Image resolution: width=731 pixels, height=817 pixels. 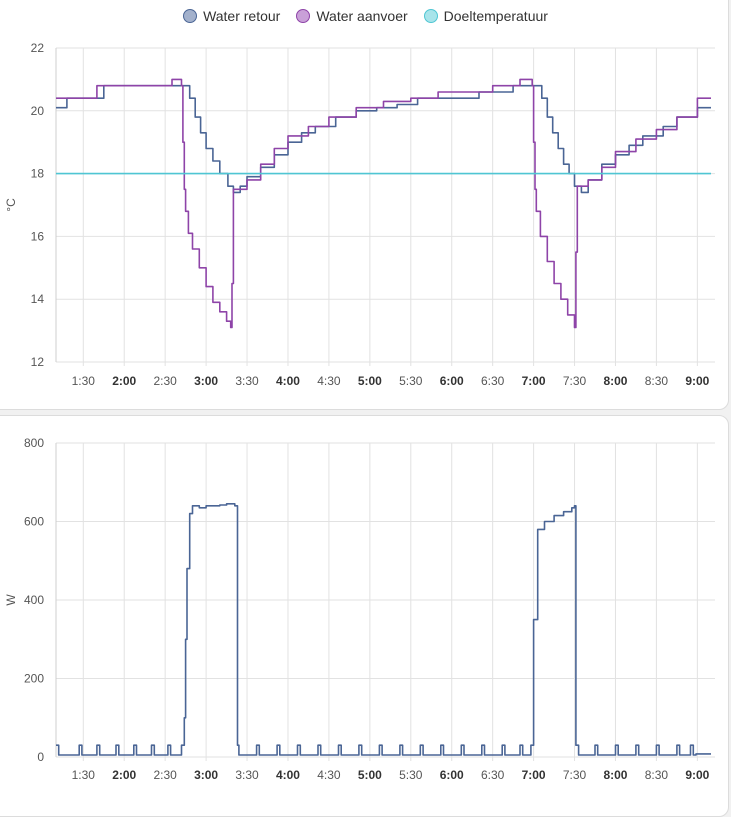 What do you see at coordinates (34, 522) in the screenshot?
I see `y-tick-label: 600` at bounding box center [34, 522].